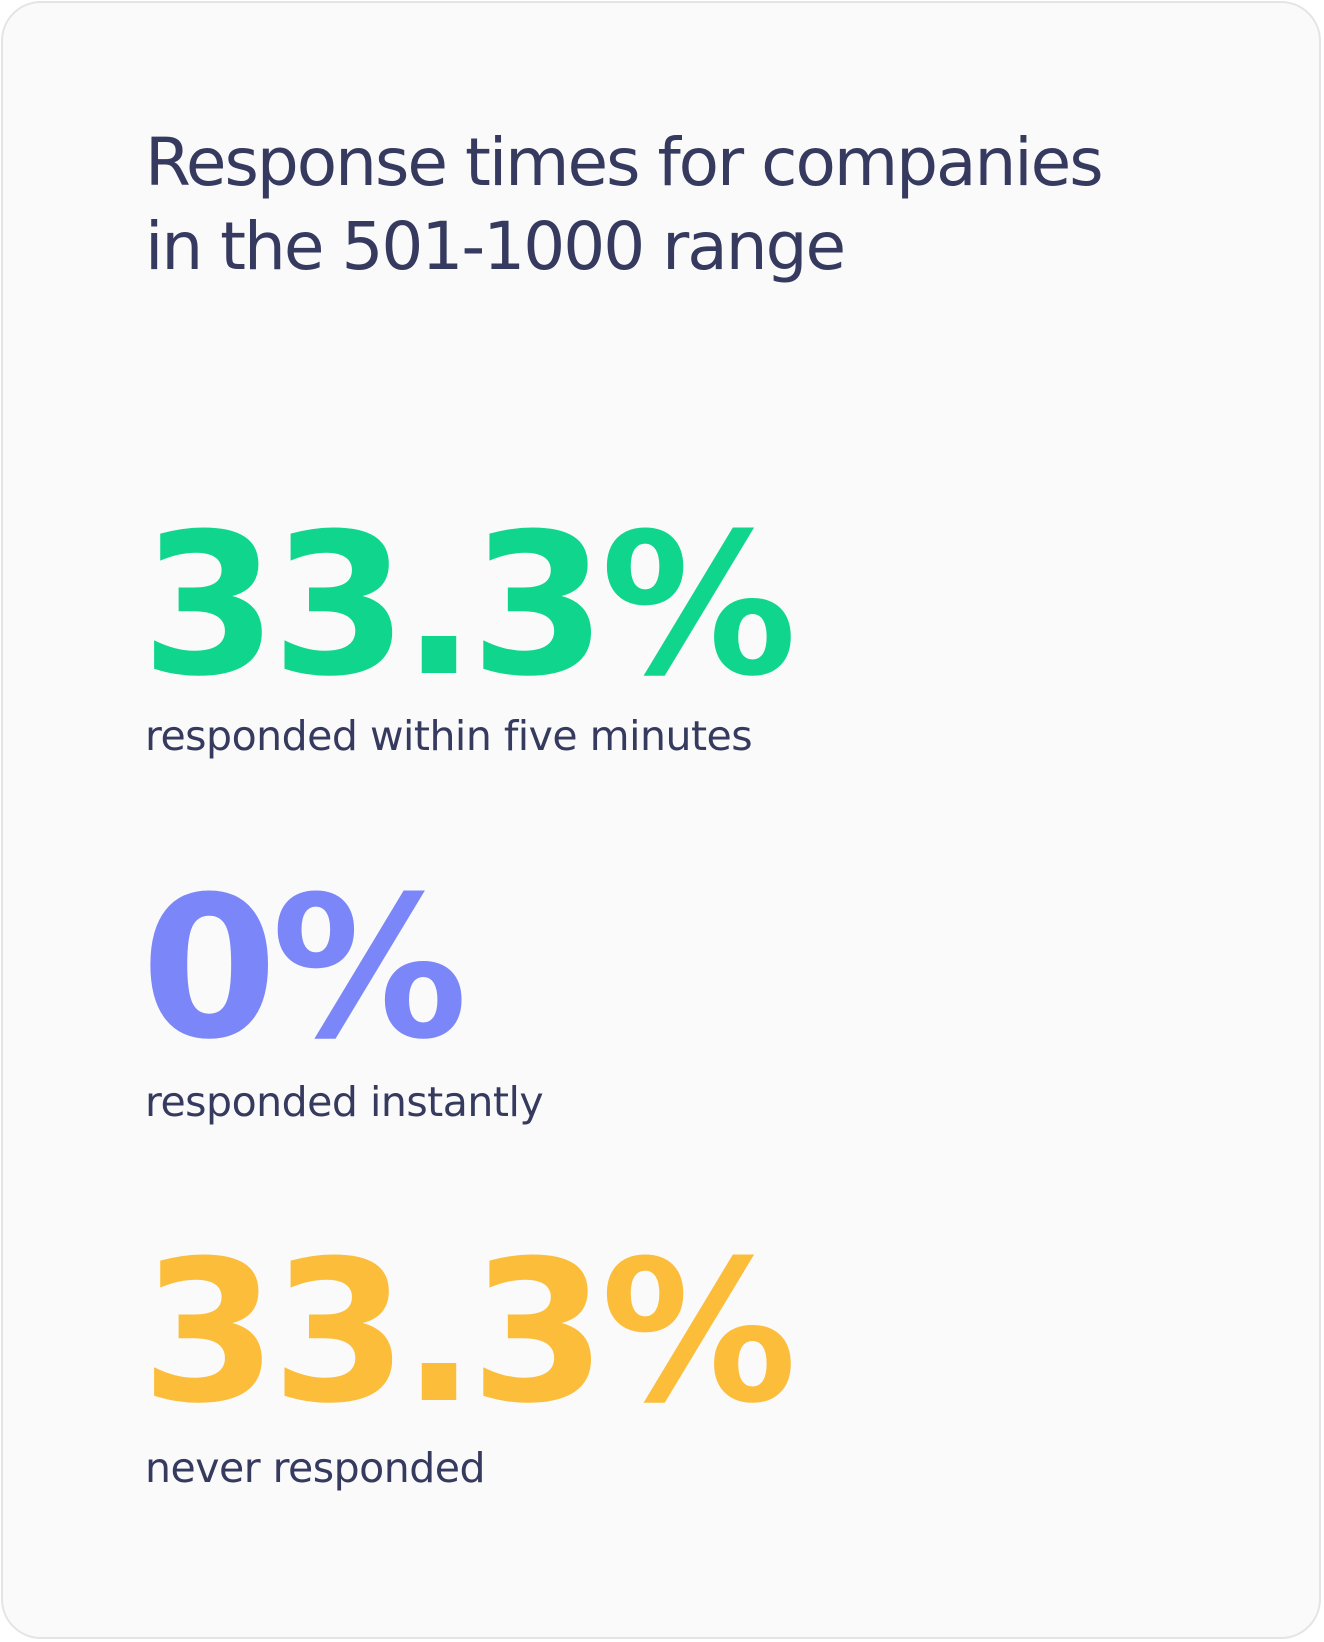 The height and width of the screenshot is (1642, 1324). I want to click on stat-value-five-minutes: 33.3%, so click(469, 606).